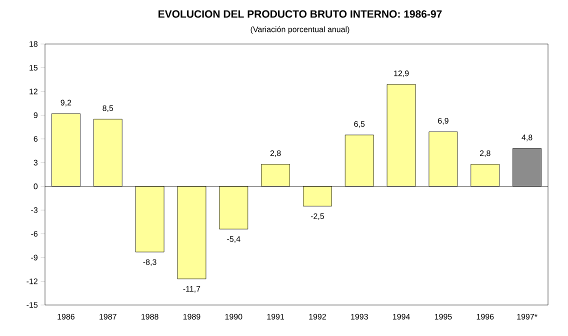 This screenshot has height=336, width=568. I want to click on y-tick-label: -9, so click(34, 257).